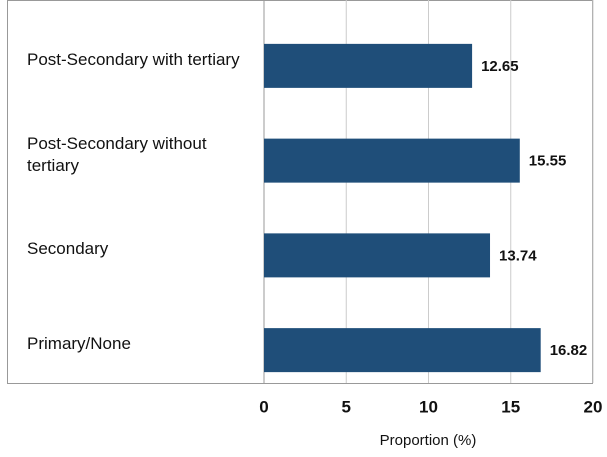 This screenshot has width=607, height=457. I want to click on category-label: Post-Secondary with tertiary, so click(133, 59).